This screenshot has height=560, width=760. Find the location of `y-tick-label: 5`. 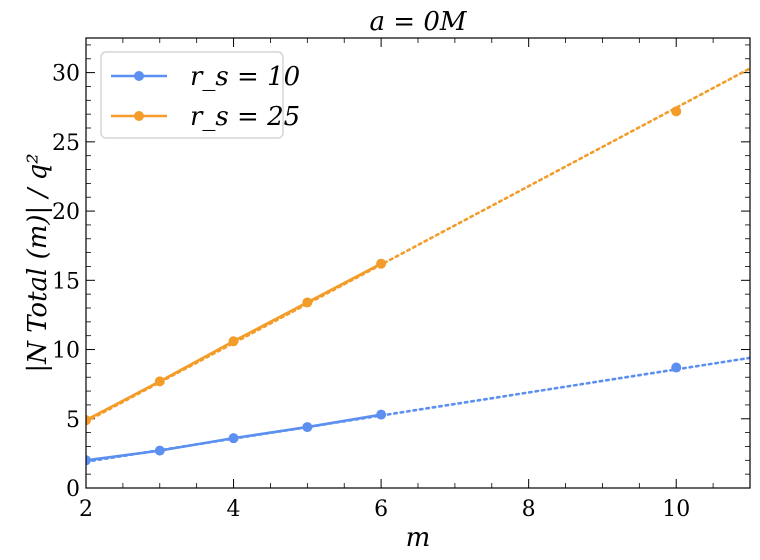

y-tick-label: 5 is located at coordinates (73, 420).